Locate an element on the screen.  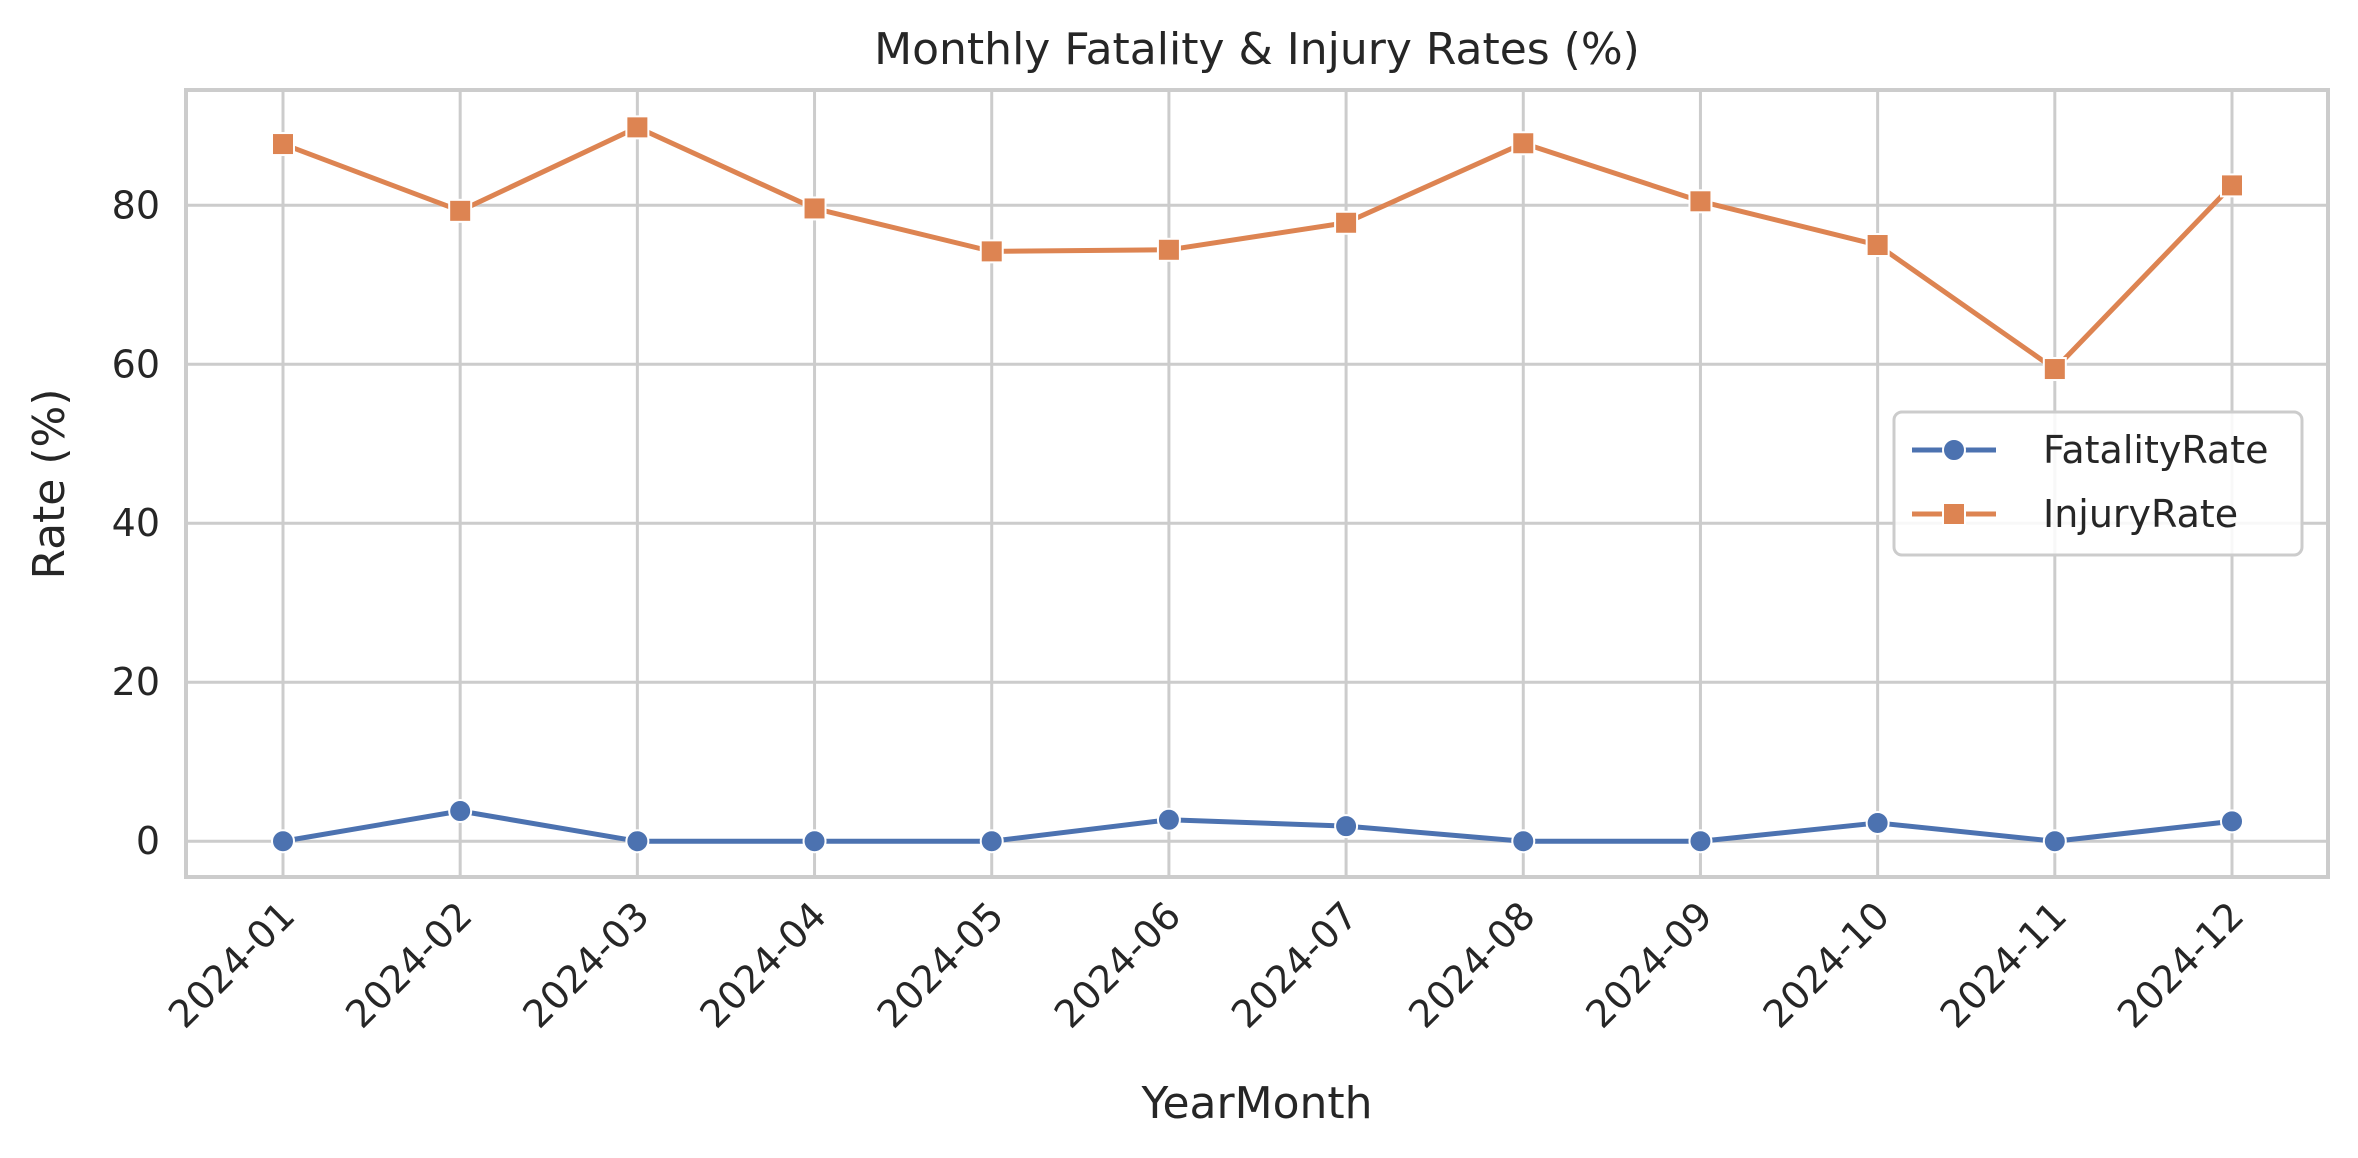
y-axis-label: Rate (%) is located at coordinates (49, 483).